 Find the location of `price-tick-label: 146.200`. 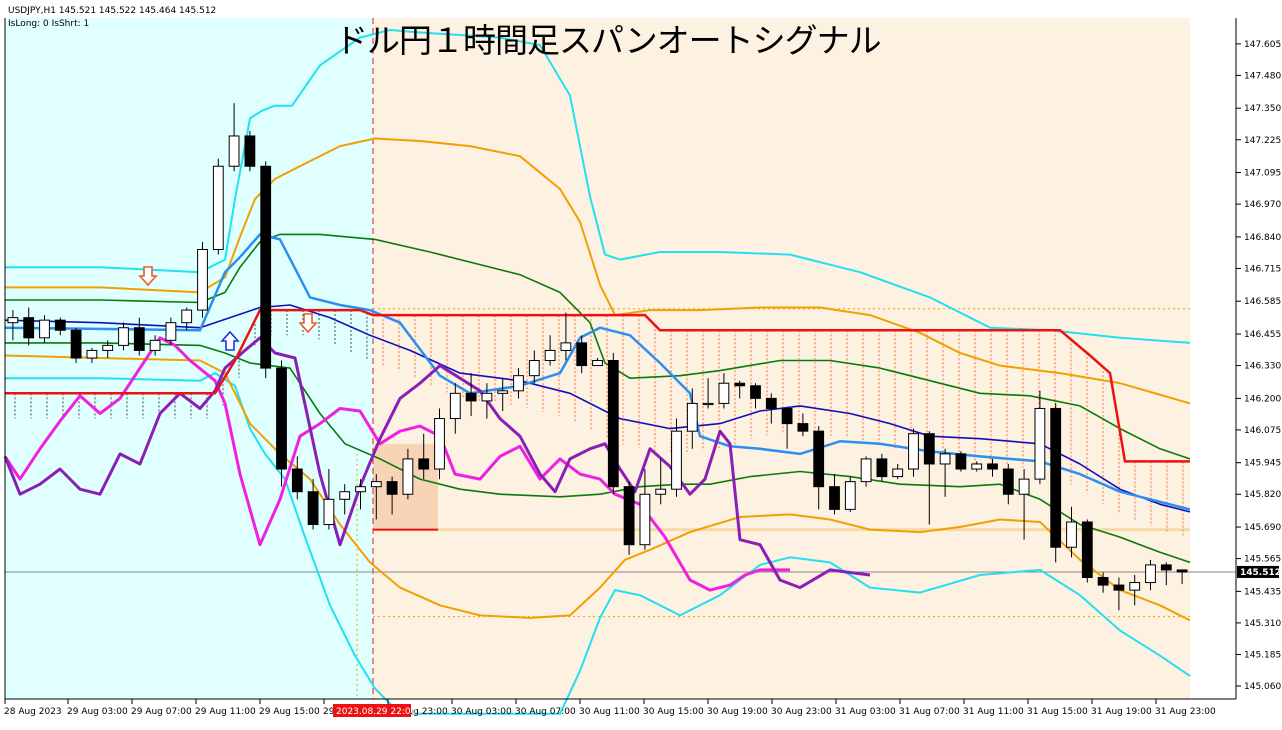

price-tick-label: 146.200 is located at coordinates (1262, 399).